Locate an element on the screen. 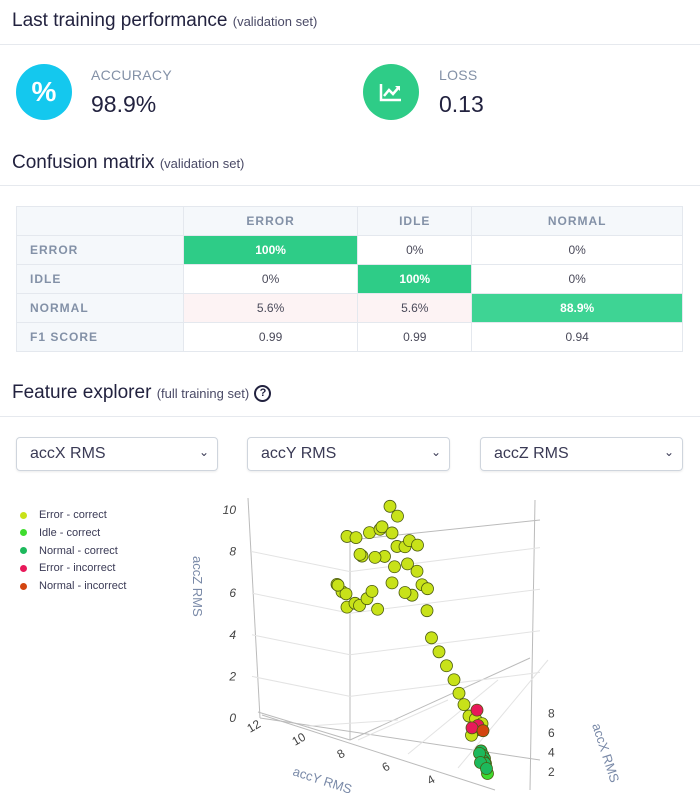  z-tick-label: 2 is located at coordinates (232, 676).